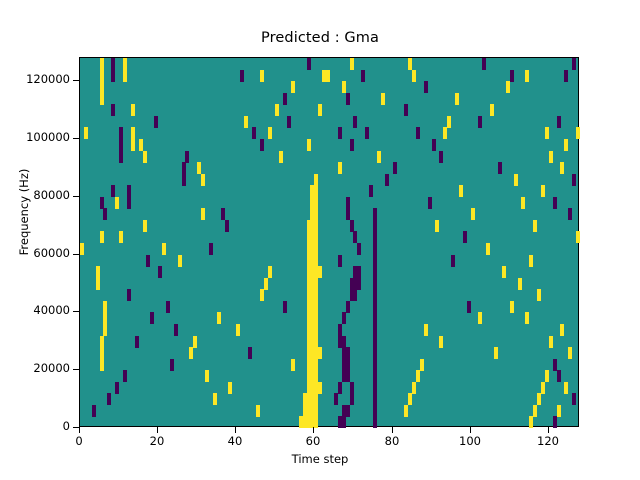 The image size is (640, 480). What do you see at coordinates (470, 441) in the screenshot?
I see `x-axis-tick-label: 100` at bounding box center [470, 441].